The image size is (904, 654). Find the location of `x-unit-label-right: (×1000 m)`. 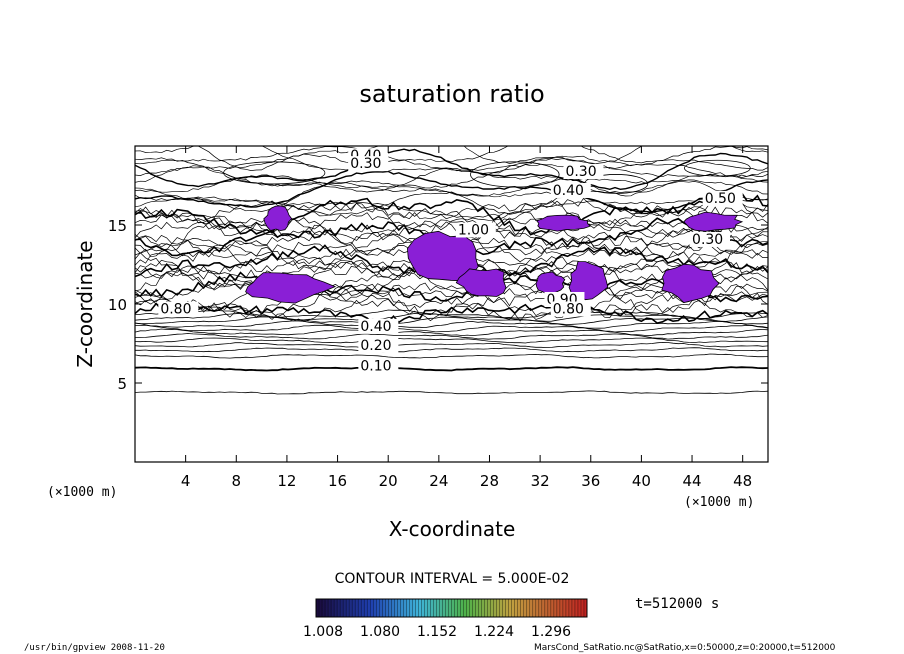

x-unit-label-right: (×1000 m) is located at coordinates (719, 502).